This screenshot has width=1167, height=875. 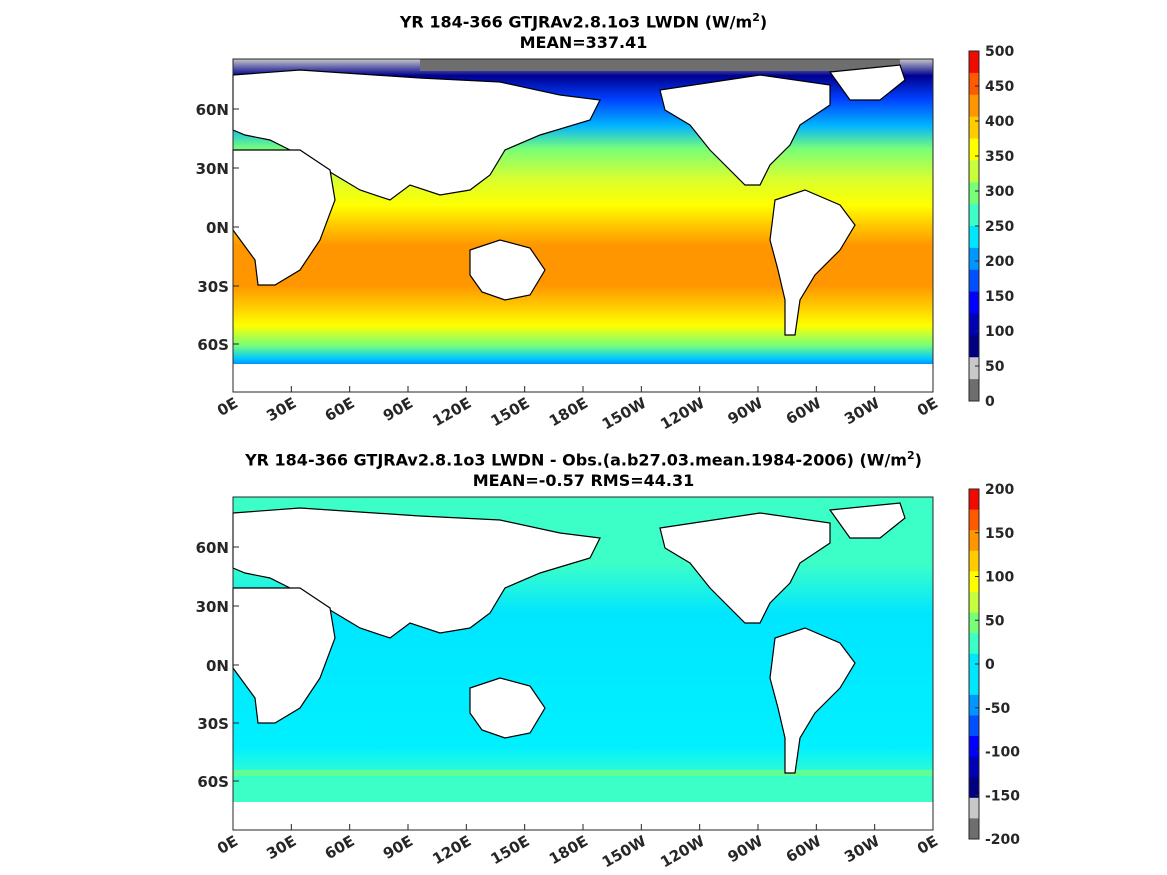 I want to click on x-tick-label: 150E, so click(x=510, y=412).